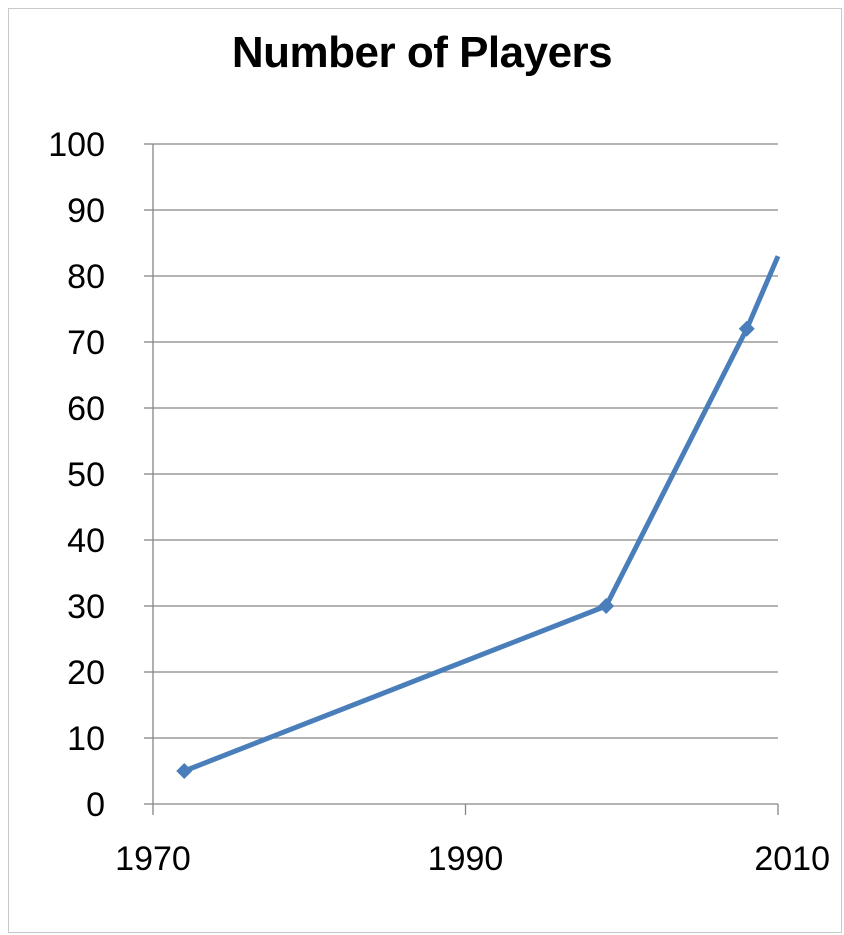  I want to click on y-tick-label-90: 90, so click(86, 211).